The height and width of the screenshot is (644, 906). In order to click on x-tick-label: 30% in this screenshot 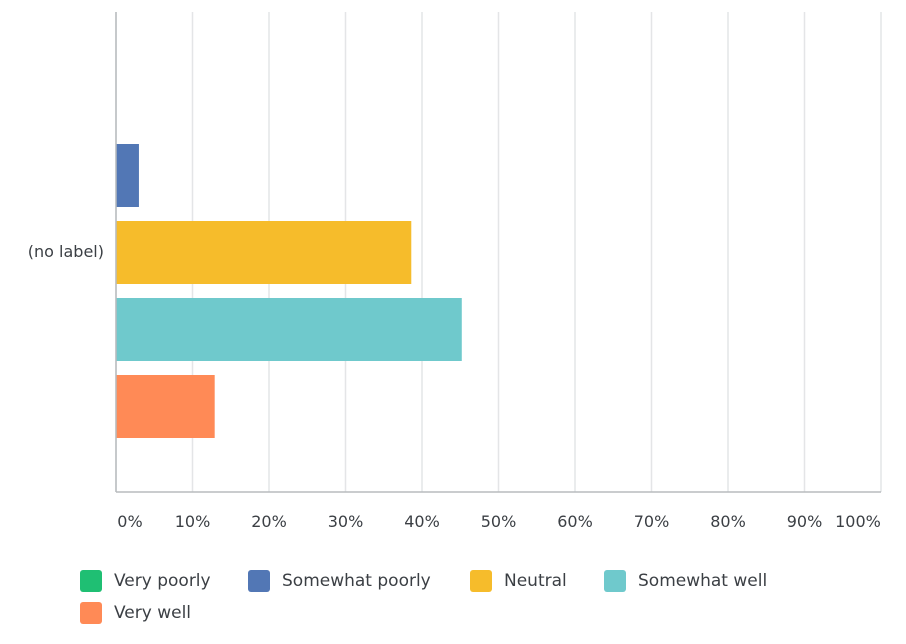, I will do `click(345, 521)`.